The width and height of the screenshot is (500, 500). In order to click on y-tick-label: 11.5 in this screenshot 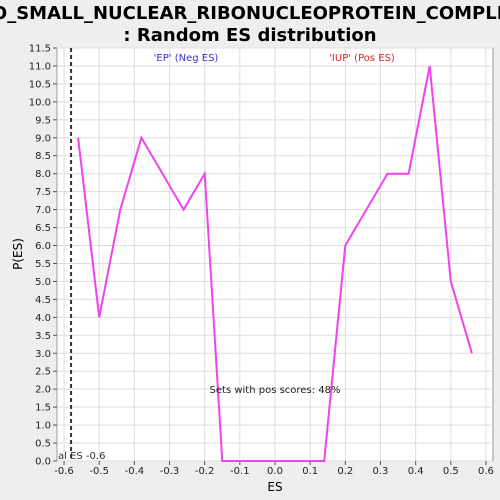, I will do `click(40, 49)`.